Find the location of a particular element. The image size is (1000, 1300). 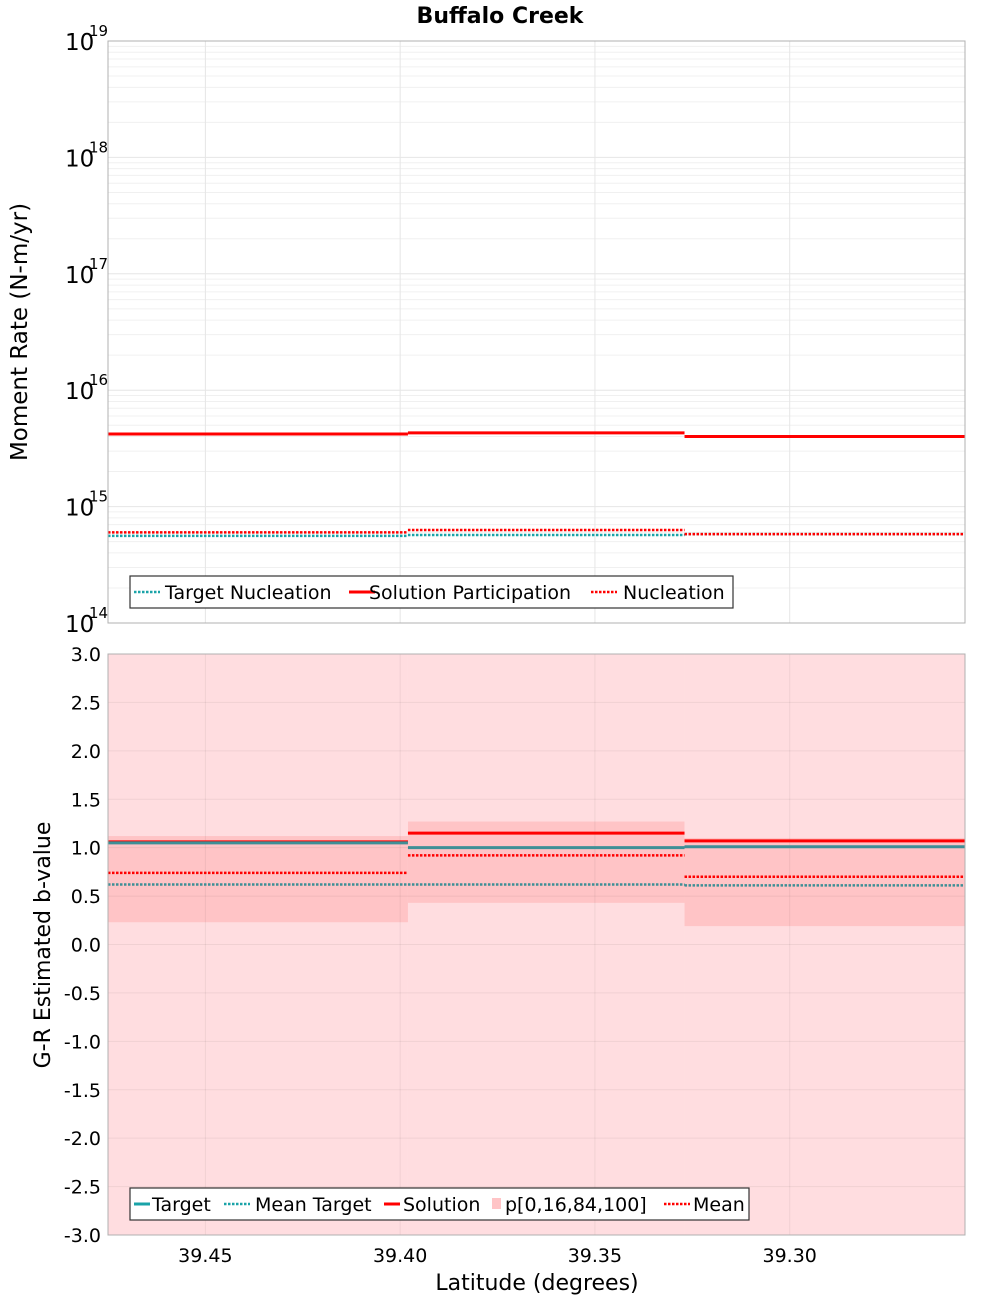

y-tick-label: -0.5 is located at coordinates (82, 994).